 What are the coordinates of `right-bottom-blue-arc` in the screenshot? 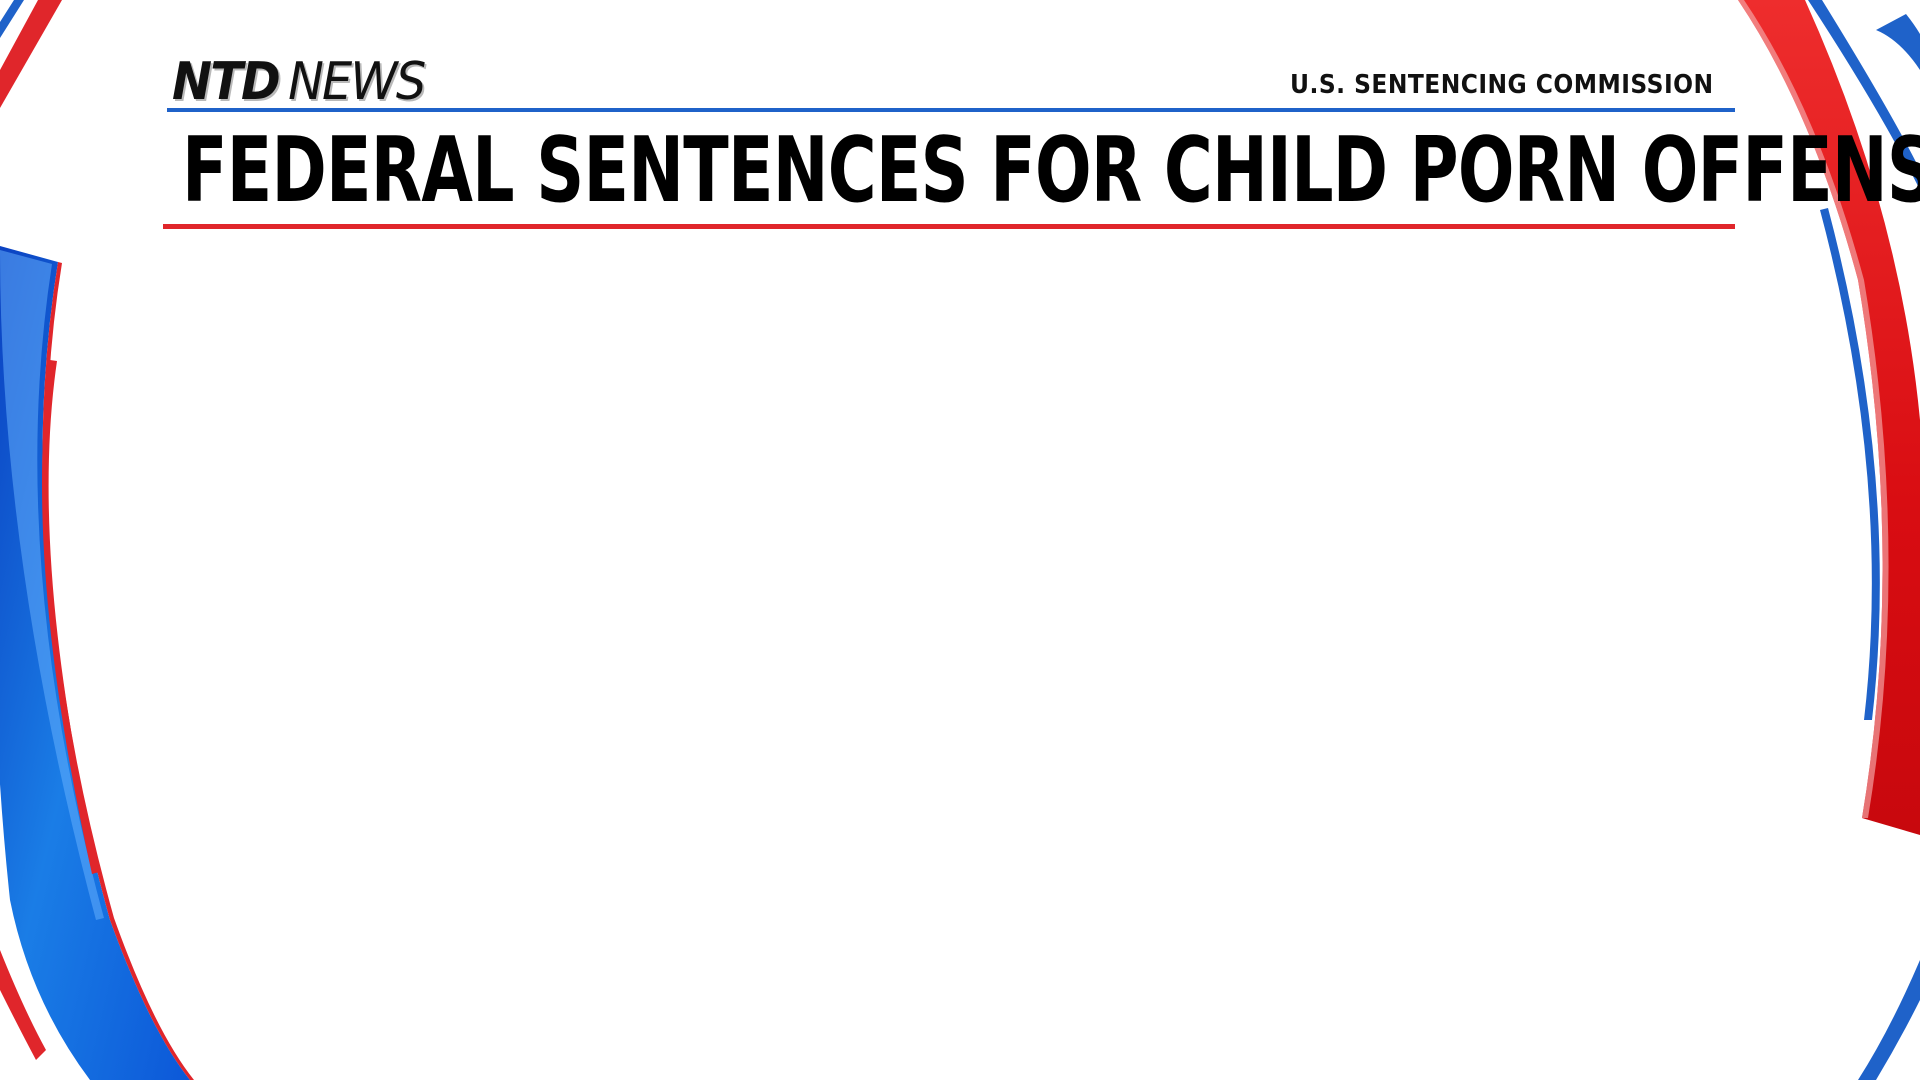 It's located at (1889, 1020).